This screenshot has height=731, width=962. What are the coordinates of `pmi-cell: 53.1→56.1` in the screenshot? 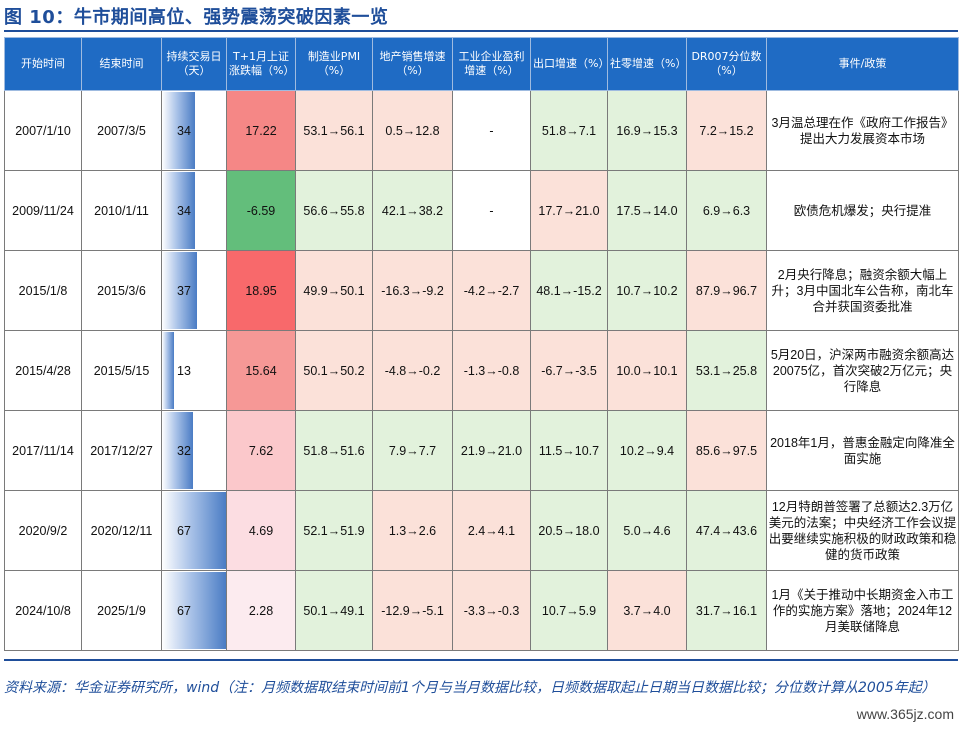 It's located at (334, 130).